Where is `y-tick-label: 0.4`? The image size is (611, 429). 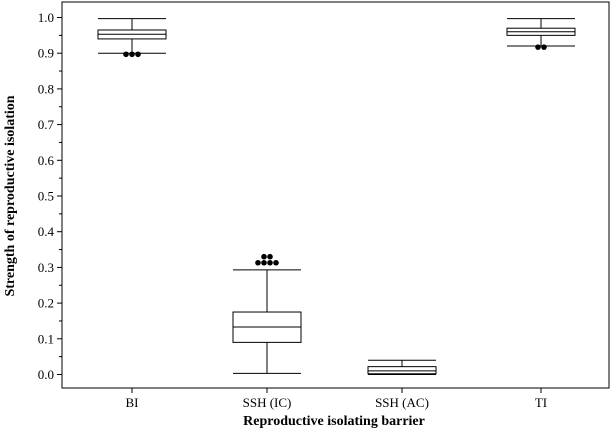 y-tick-label: 0.4 is located at coordinates (46, 231).